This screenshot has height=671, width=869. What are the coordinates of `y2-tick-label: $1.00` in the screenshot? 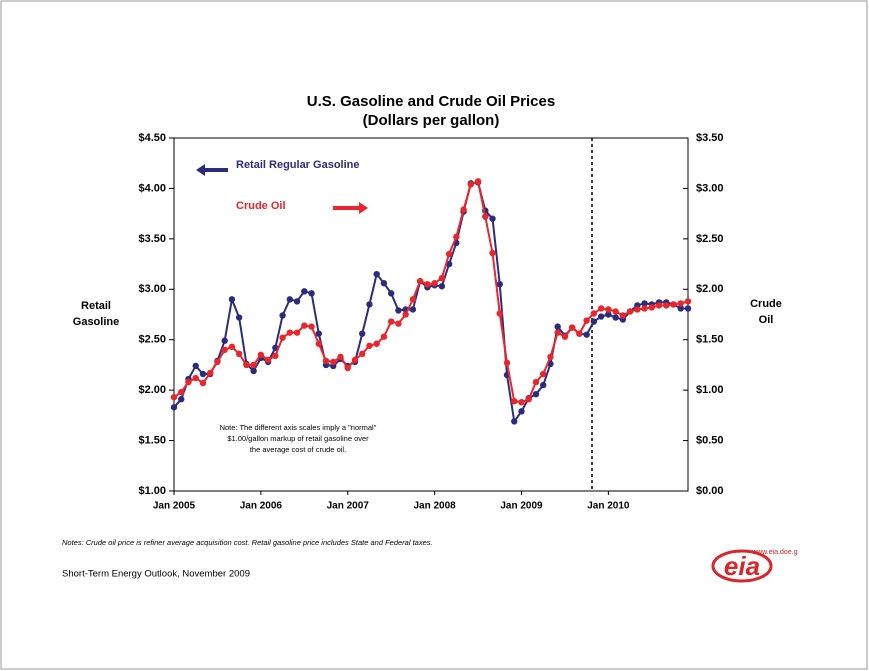 It's located at (710, 390).